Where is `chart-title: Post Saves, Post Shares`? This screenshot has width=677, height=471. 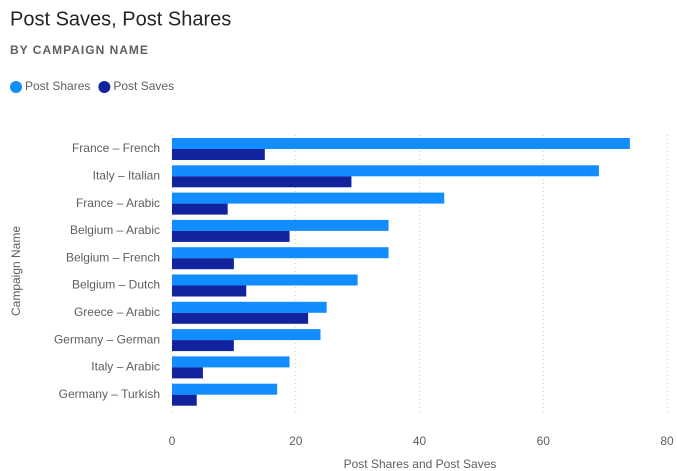
chart-title: Post Saves, Post Shares is located at coordinates (120, 19).